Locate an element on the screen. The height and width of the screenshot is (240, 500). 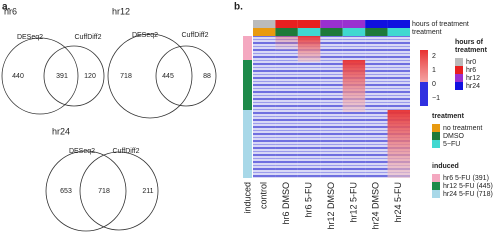
venn-title: hr12 is located at coordinates (121, 11).